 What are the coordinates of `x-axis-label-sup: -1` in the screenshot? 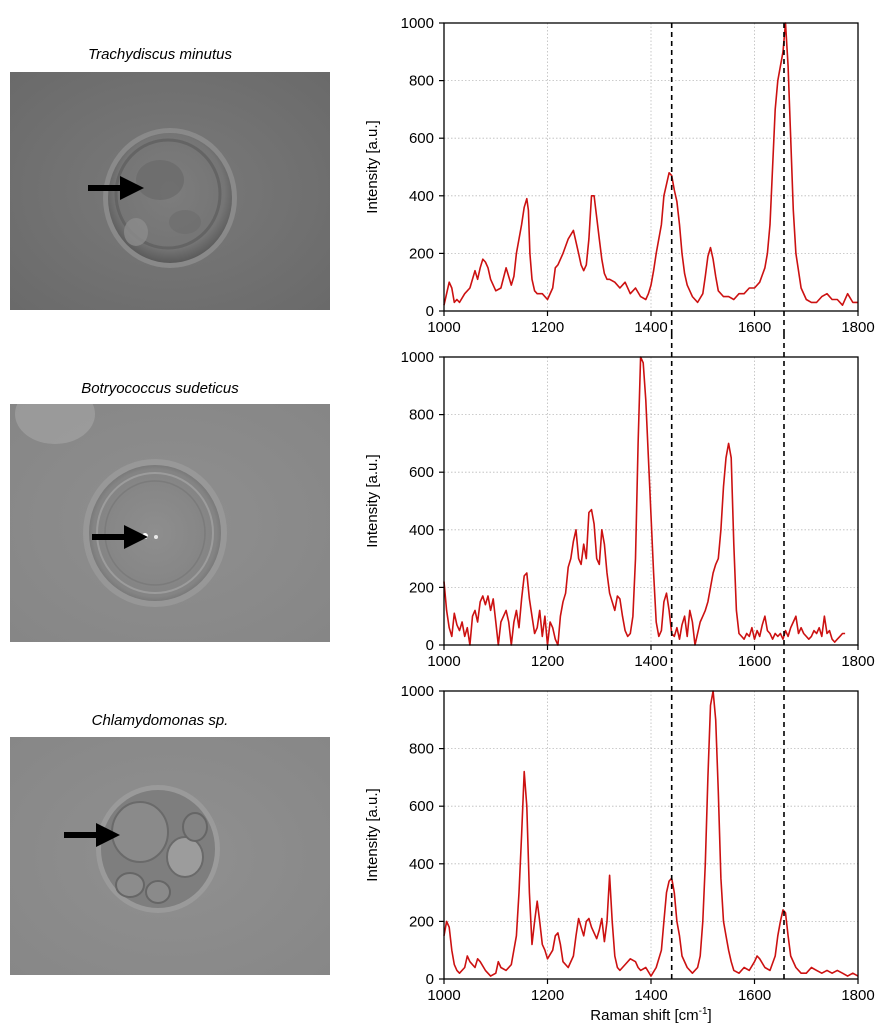 It's located at (703, 1011).